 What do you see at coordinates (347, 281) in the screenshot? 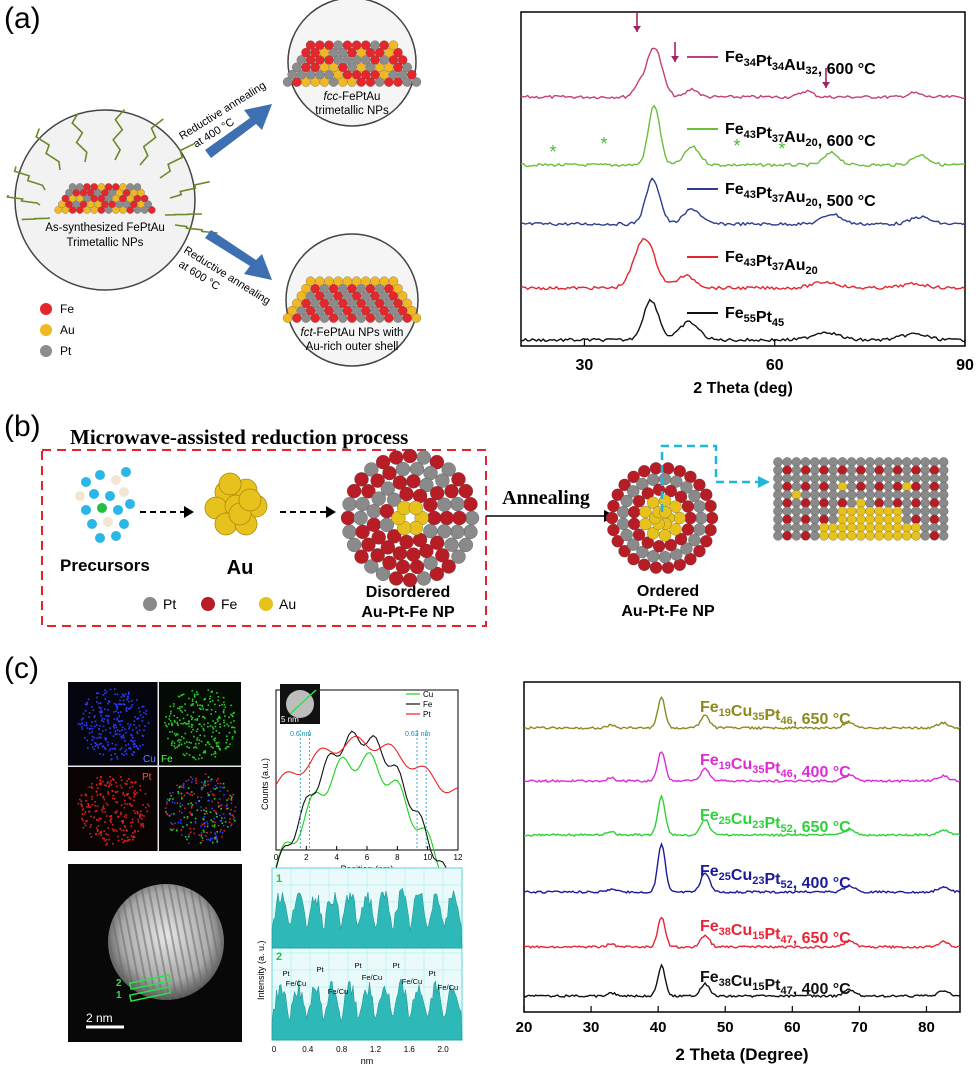
I see `fct-atom` at bounding box center [347, 281].